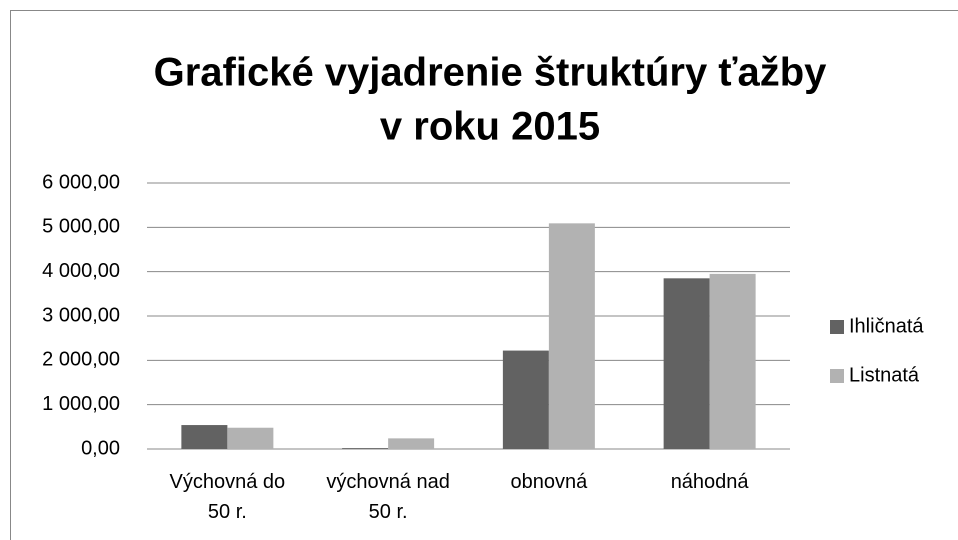 This screenshot has height=540, width=958. What do you see at coordinates (886, 326) in the screenshot?
I see `legend-label: Ihličnatá` at bounding box center [886, 326].